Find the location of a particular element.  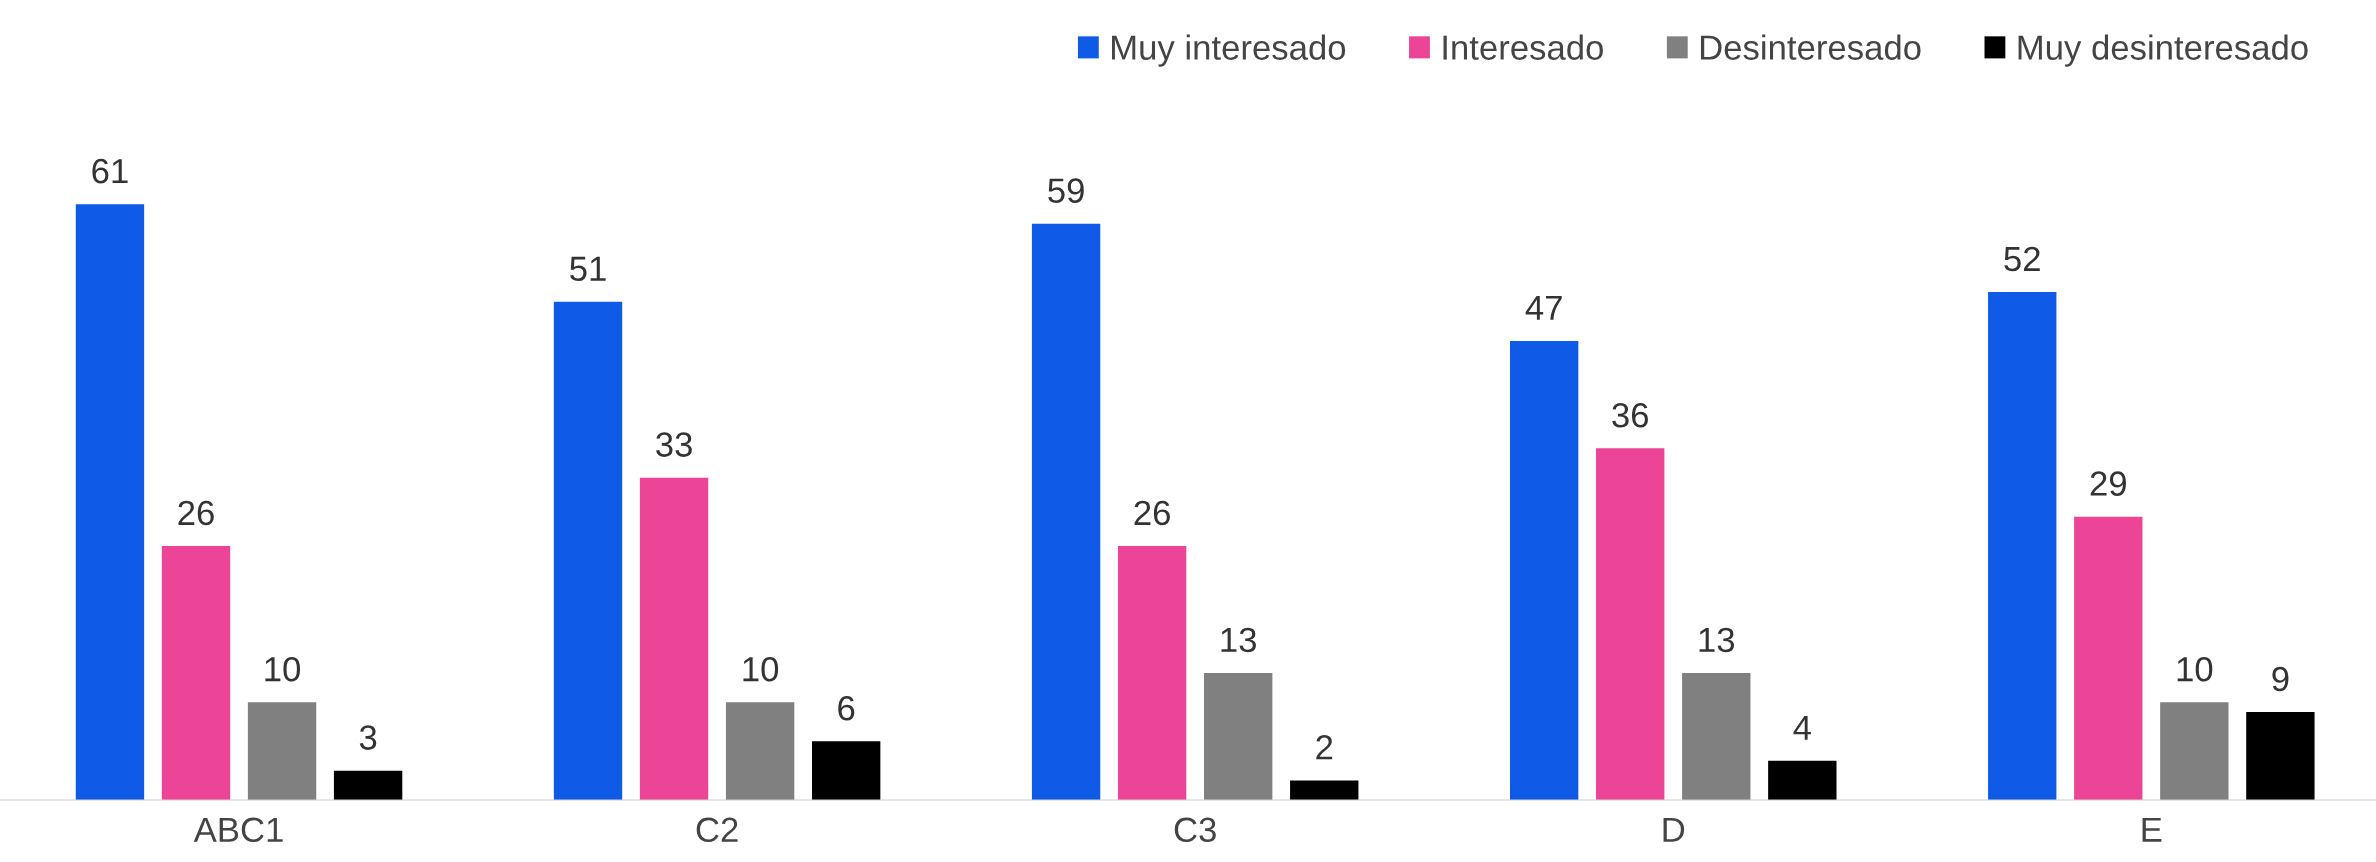

data-label: 33 is located at coordinates (674, 444).